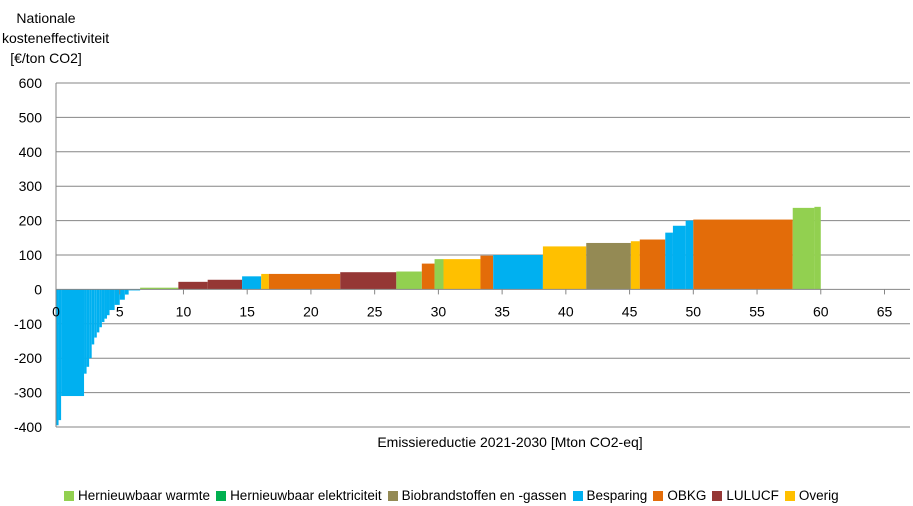 Image resolution: width=913 pixels, height=506 pixels. I want to click on y-tick-label: 100, so click(31, 255).